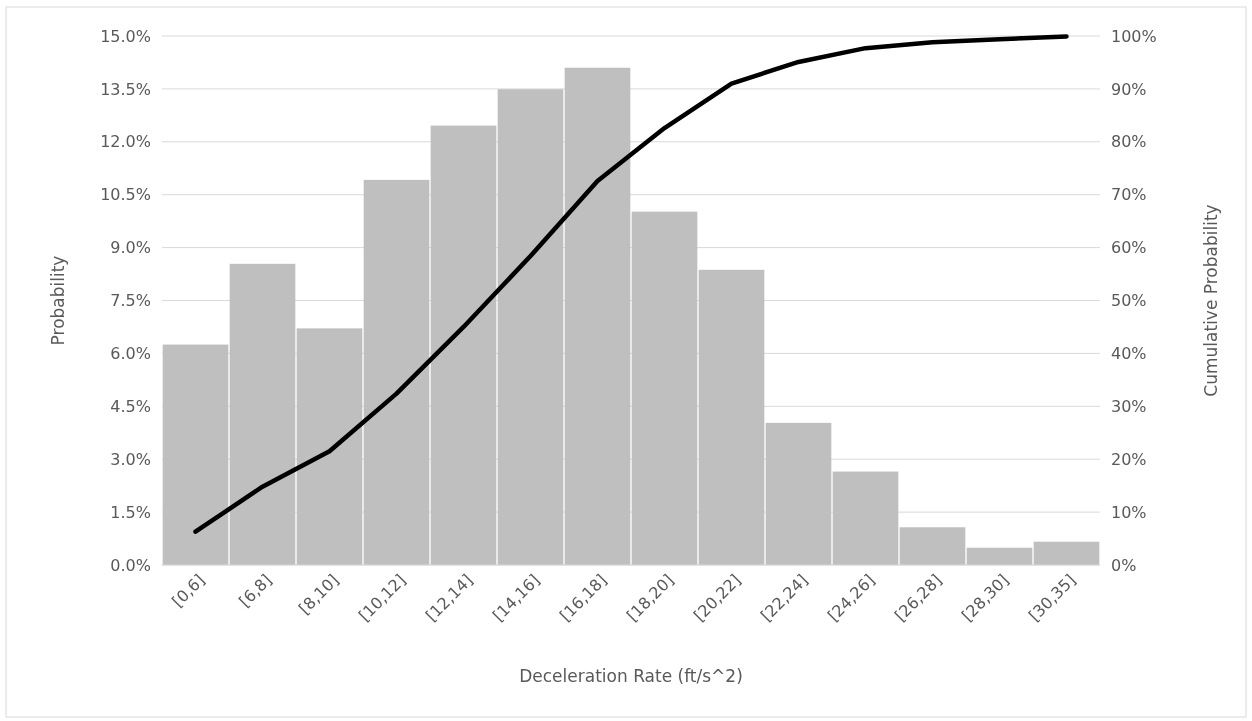 This screenshot has width=1252, height=721. What do you see at coordinates (130, 406) in the screenshot?
I see `y-tick-label: 4.5%` at bounding box center [130, 406].